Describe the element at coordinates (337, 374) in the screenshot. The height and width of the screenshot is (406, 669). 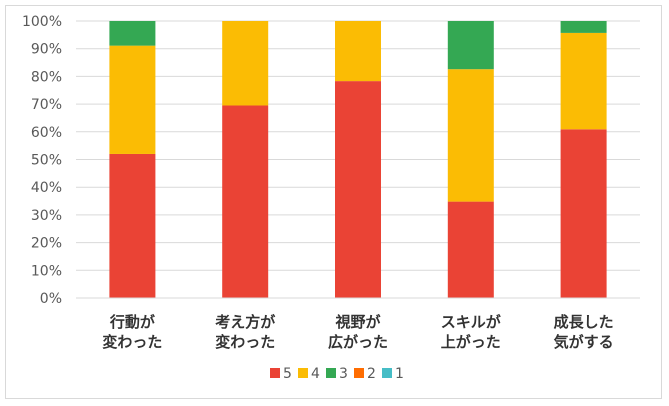
I see `legend: 5 4 3 2 1` at that location.